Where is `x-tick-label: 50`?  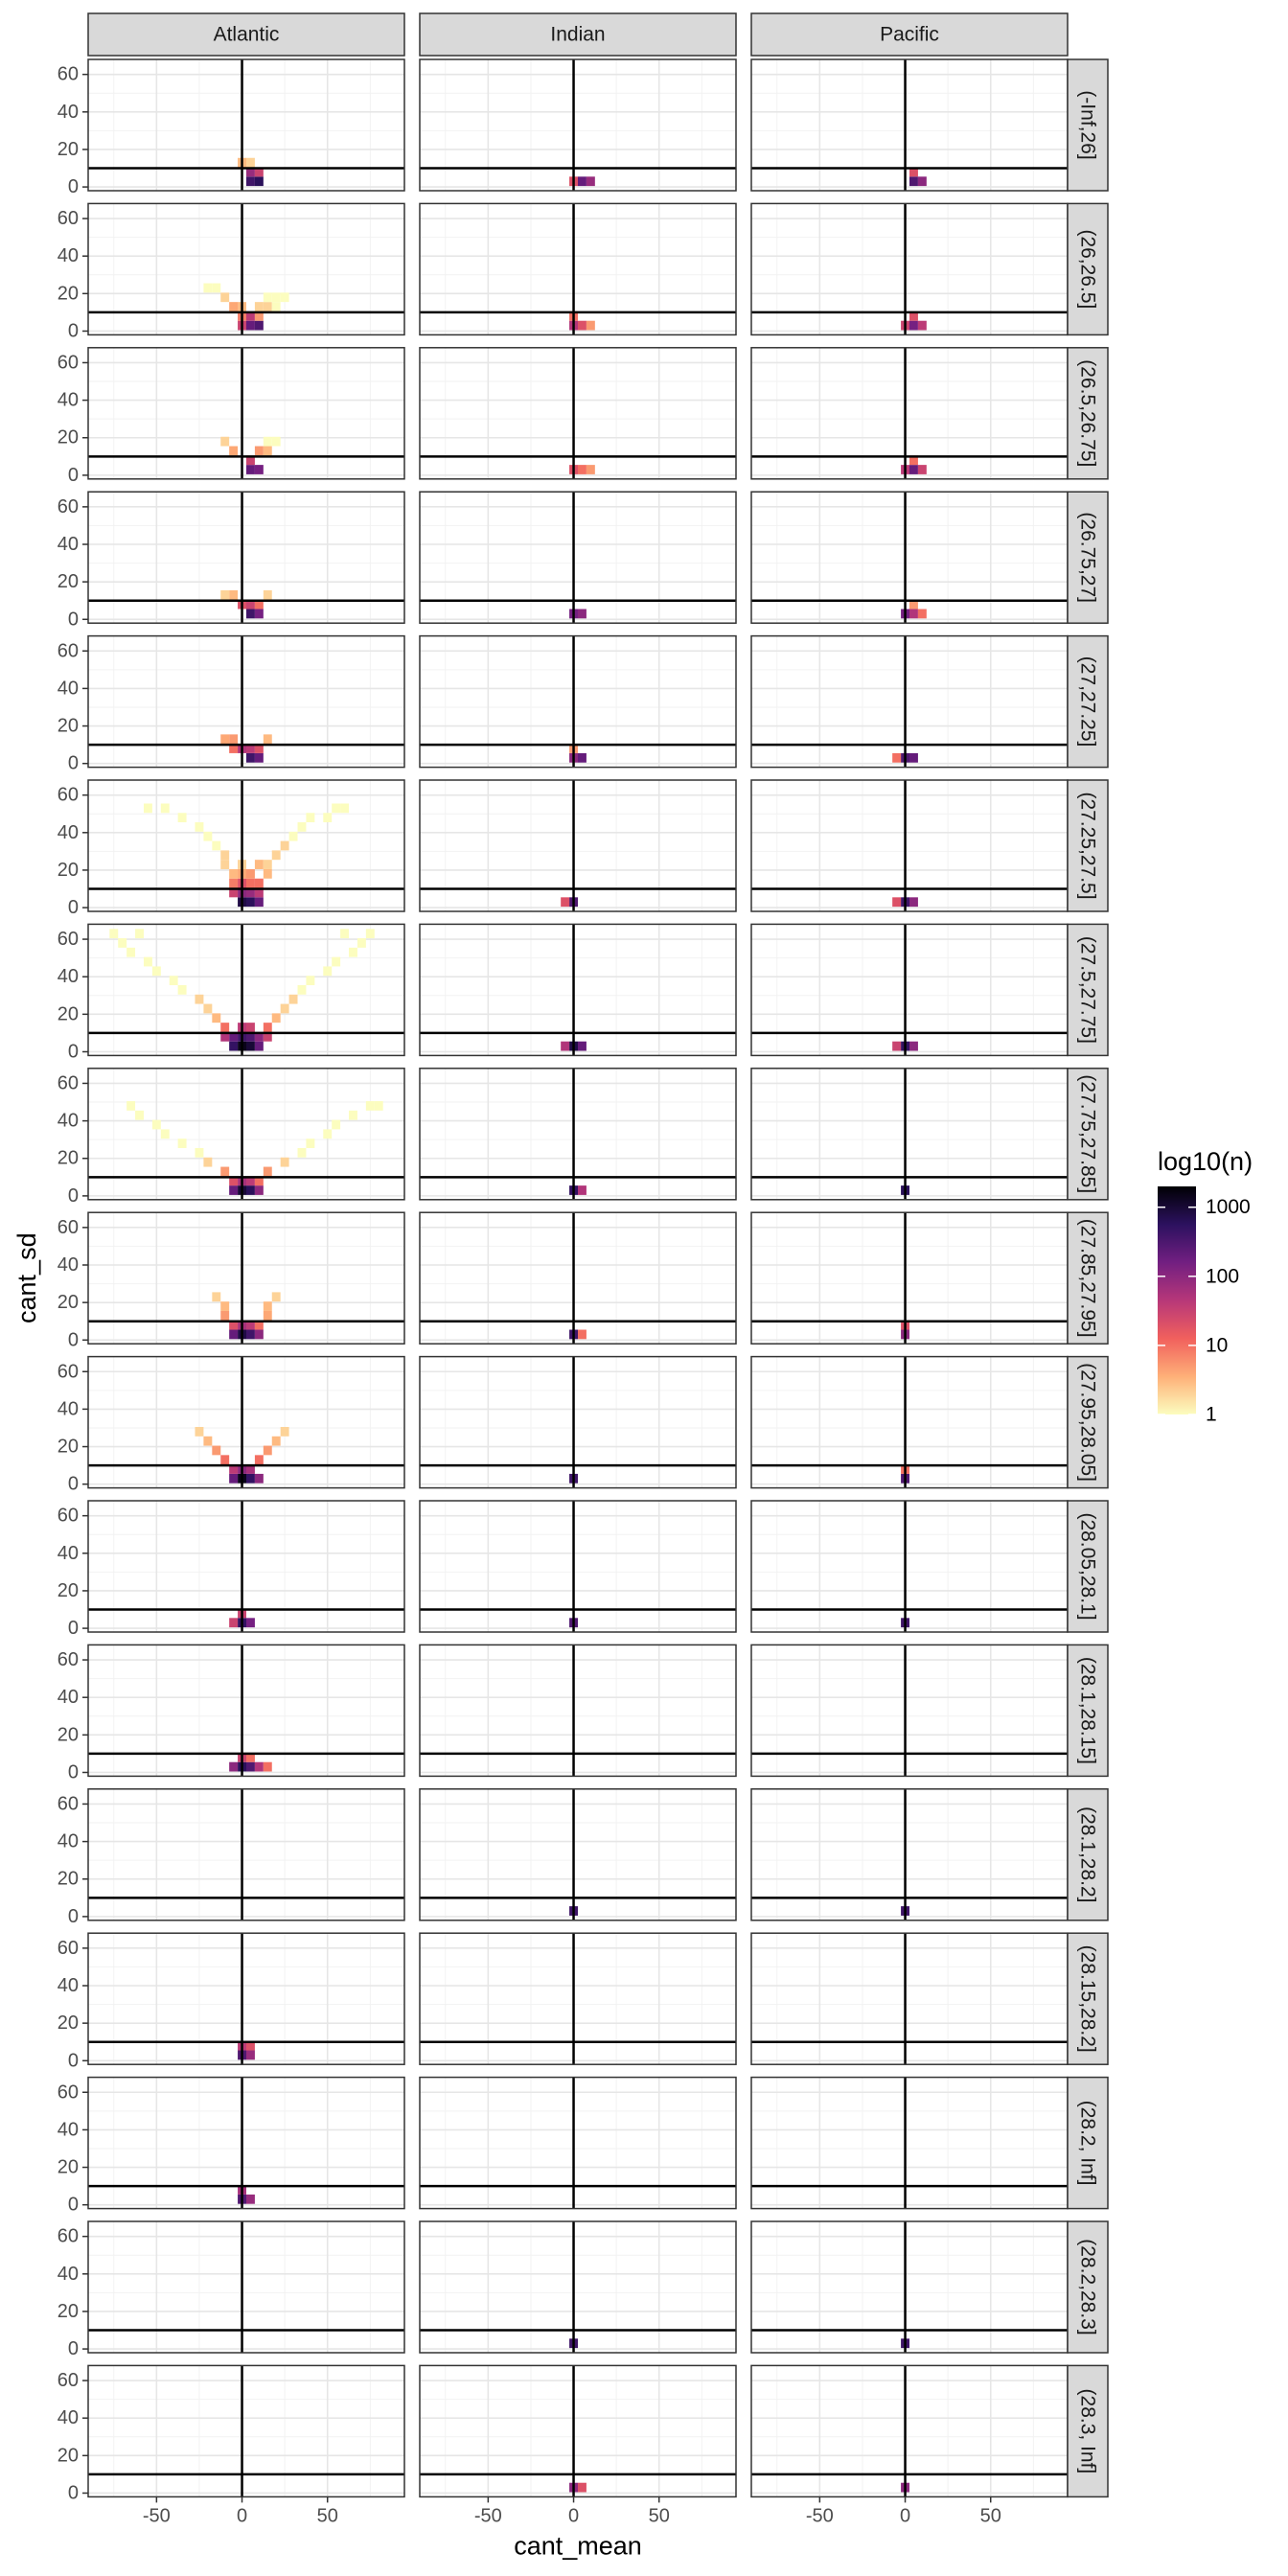 x-tick-label: 50 is located at coordinates (990, 2515).